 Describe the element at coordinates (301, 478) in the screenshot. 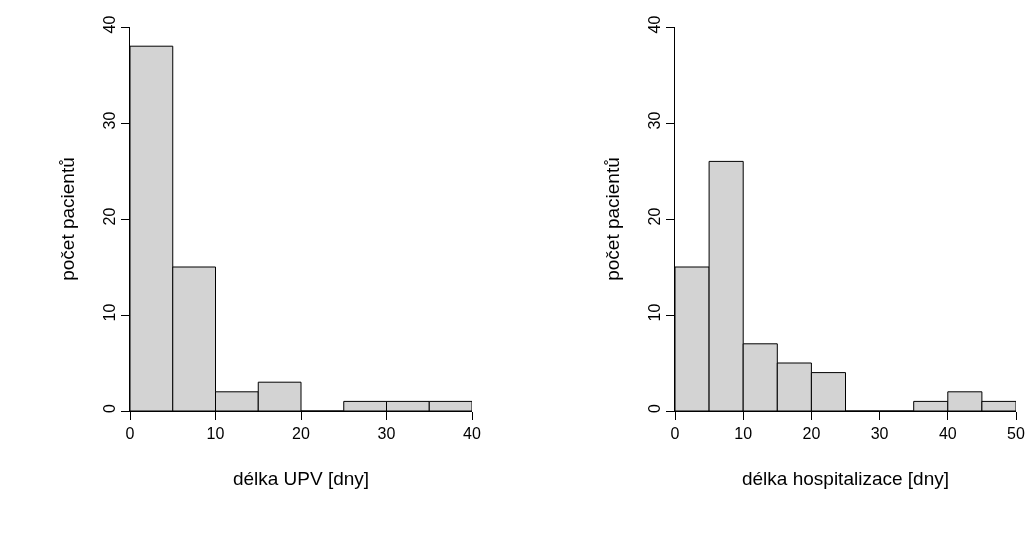

I see `x-axis-title: délka UPV [dny]` at that location.